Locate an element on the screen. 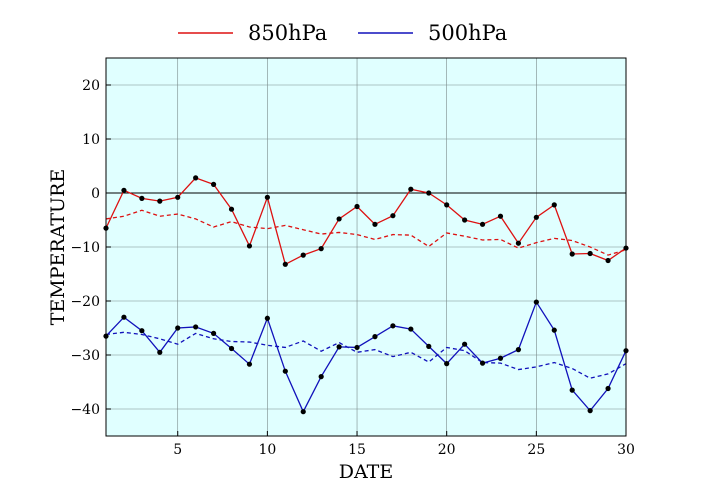 This screenshot has width=702, height=496. y-tick-label: −30 is located at coordinates (85, 356).